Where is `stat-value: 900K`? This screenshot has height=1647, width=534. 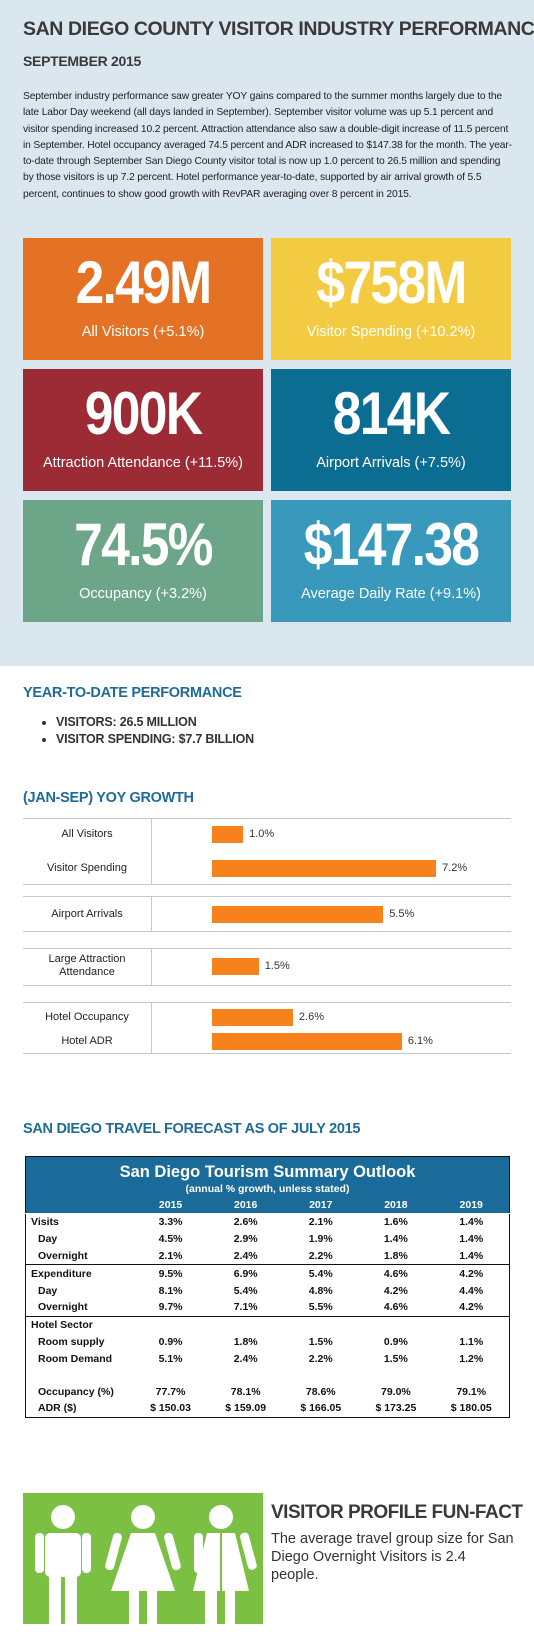 stat-value: 900K is located at coordinates (143, 413).